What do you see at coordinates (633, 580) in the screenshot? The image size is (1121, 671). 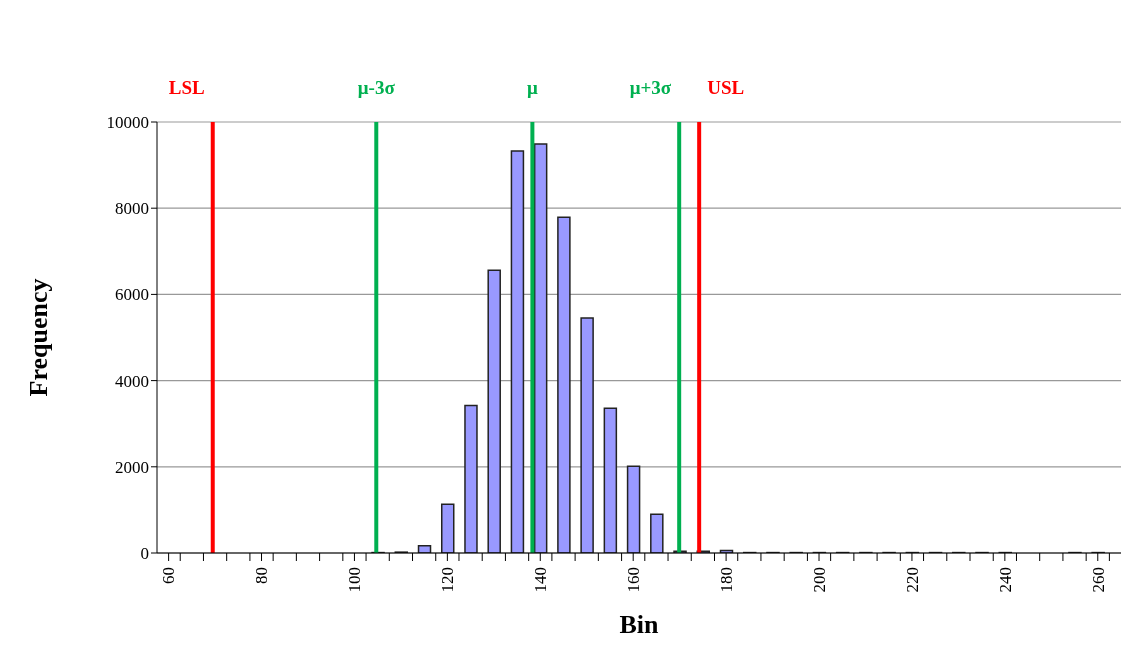 I see `x-tick-label: 160` at bounding box center [633, 580].